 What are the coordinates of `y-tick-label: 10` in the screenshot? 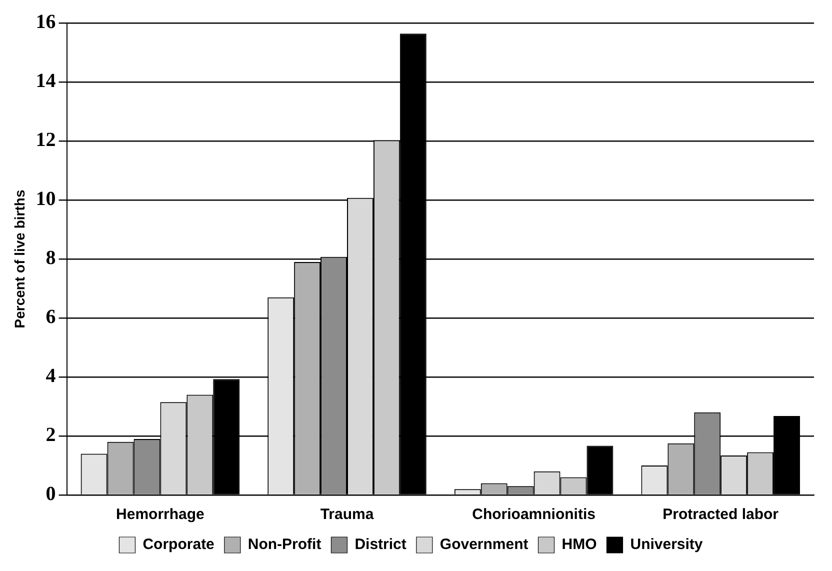 It's located at (46, 199).